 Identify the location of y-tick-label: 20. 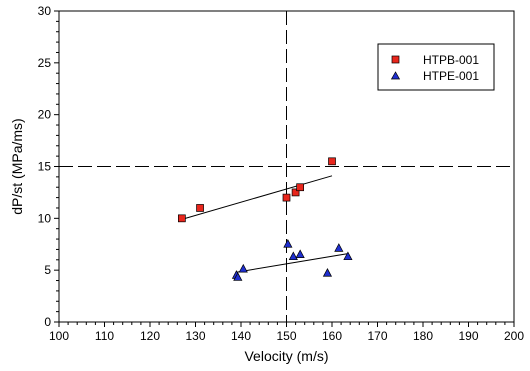
(45, 115).